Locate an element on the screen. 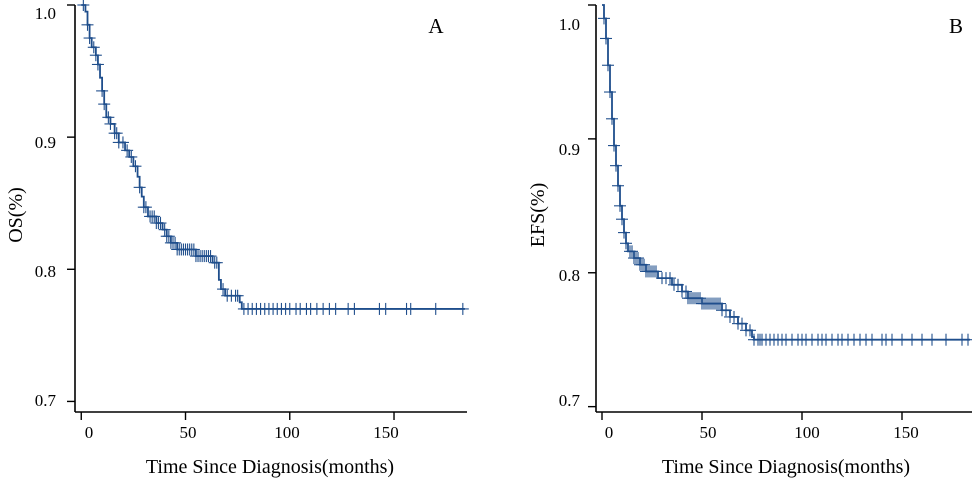 The width and height of the screenshot is (972, 480). panel-a-y-tick-label: 0.8 is located at coordinates (45, 271).